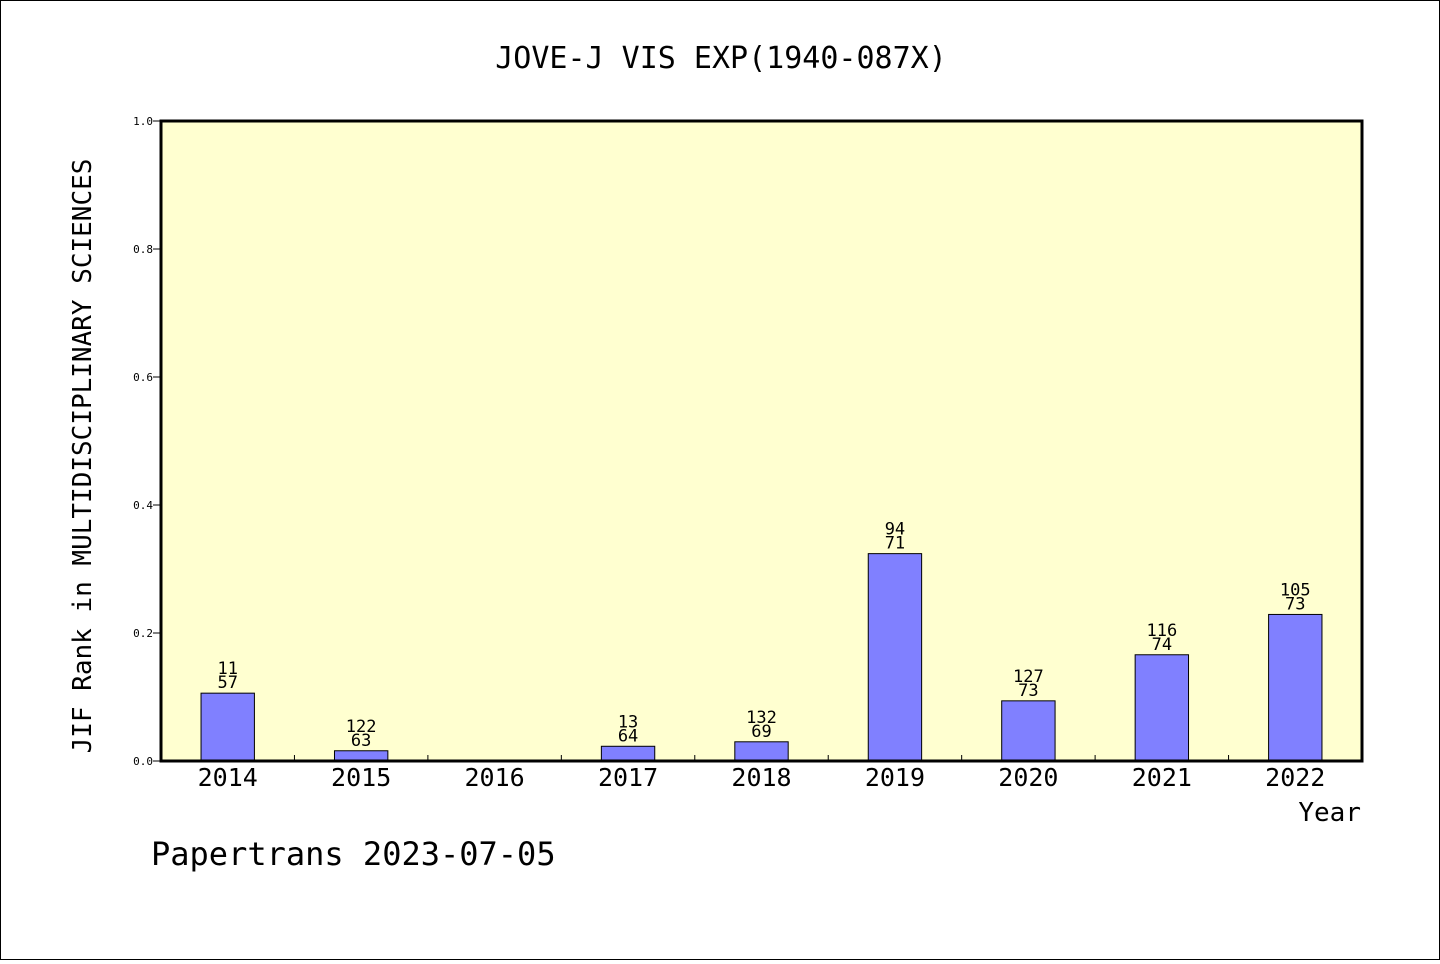  I want to click on bar-2021, so click(1162, 708).